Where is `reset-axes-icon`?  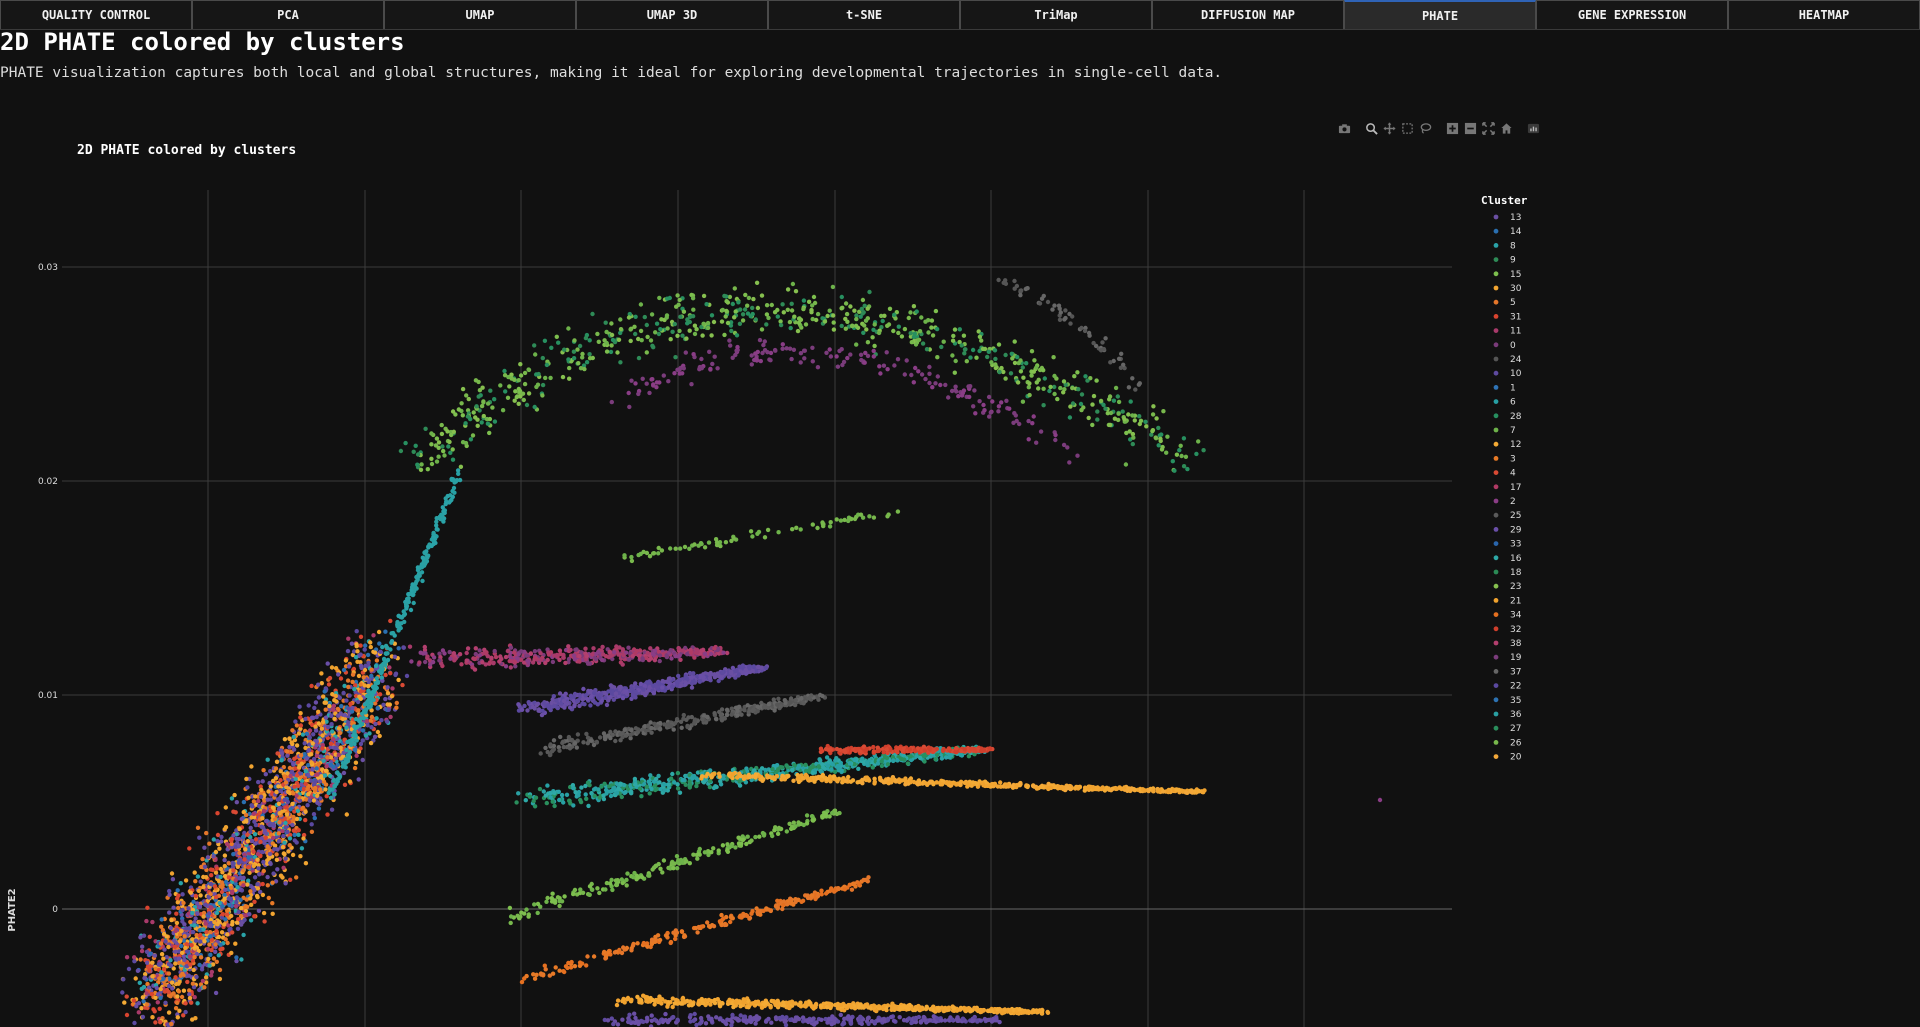
reset-axes-icon is located at coordinates (1506, 128).